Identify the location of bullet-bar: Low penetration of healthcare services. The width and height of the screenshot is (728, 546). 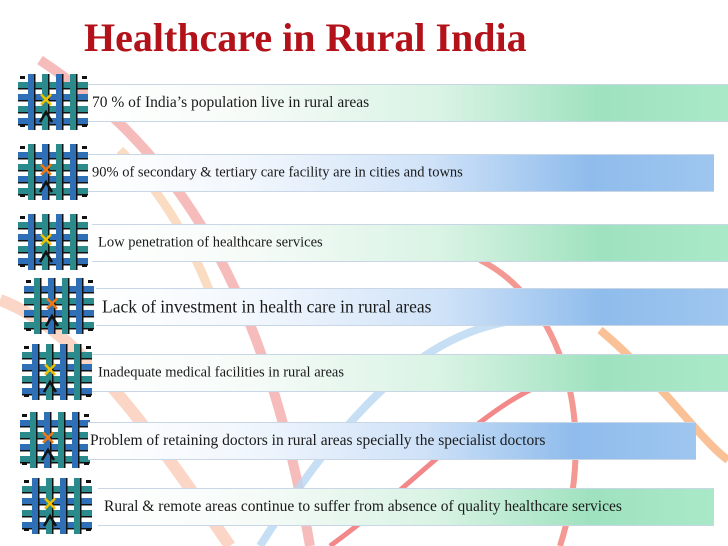
(410, 243).